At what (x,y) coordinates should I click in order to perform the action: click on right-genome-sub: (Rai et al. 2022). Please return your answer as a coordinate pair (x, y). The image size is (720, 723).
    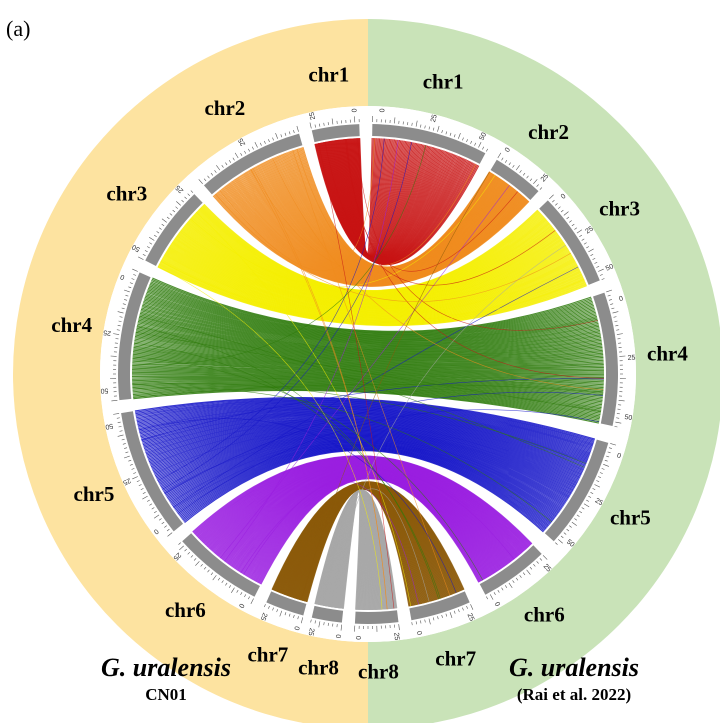
    Looking at the image, I should click on (574, 694).